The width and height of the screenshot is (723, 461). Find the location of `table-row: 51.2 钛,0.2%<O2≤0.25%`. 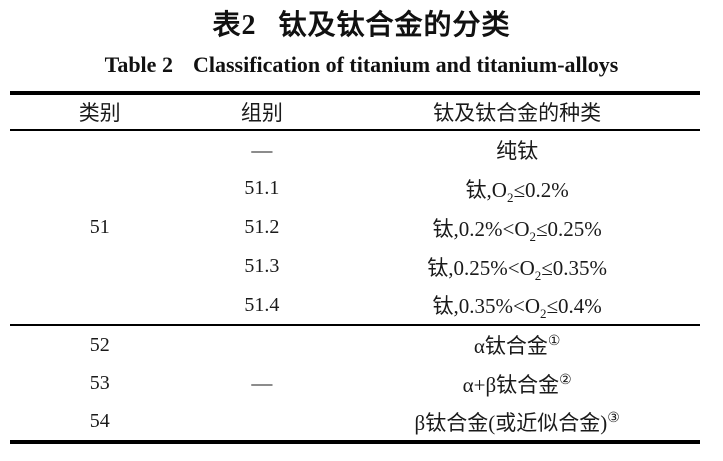

table-row: 51.2 钛,0.2%<O2≤0.25% is located at coordinates (355, 227).